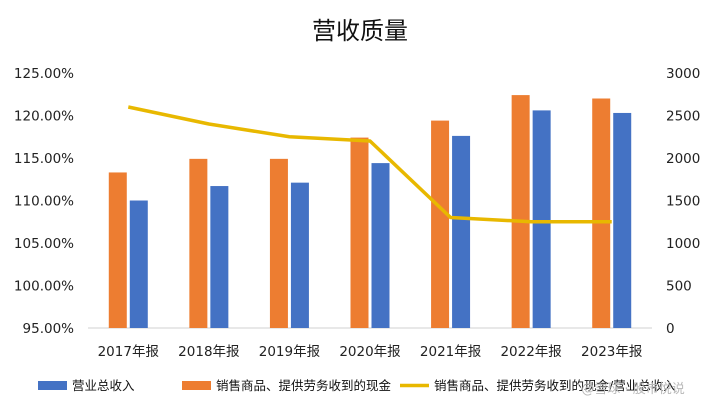 The width and height of the screenshot is (721, 410). I want to click on left-tick-label: 115.00%, so click(44, 159).